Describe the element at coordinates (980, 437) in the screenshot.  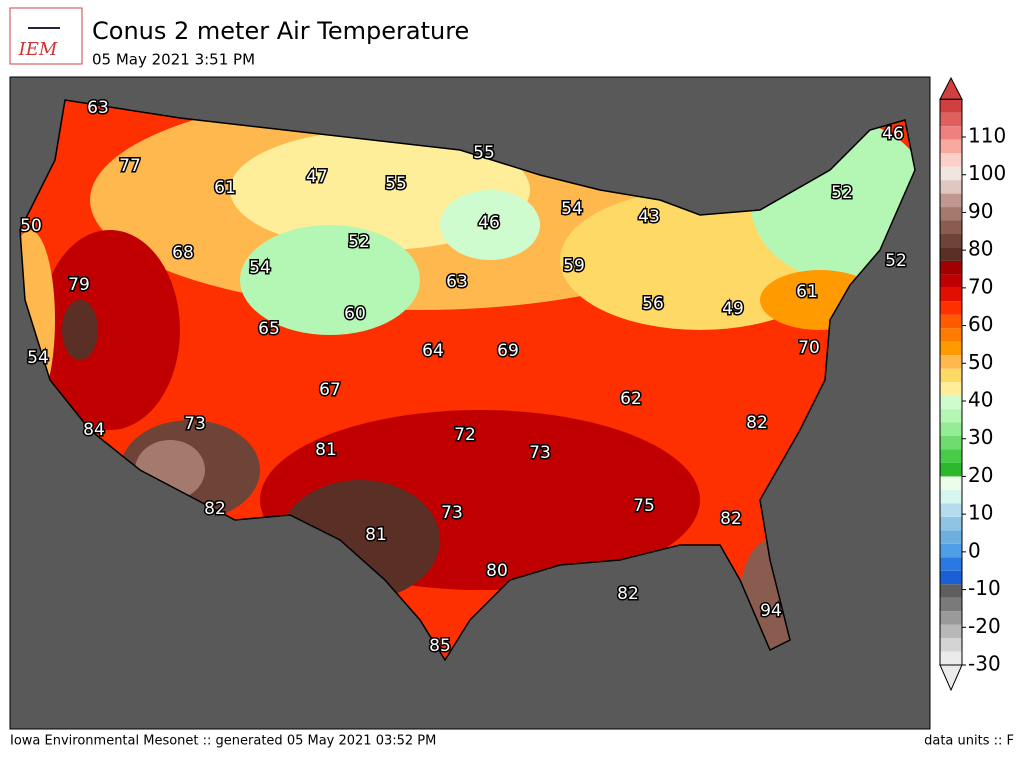
I see `colorbar-tick-label: 30` at that location.